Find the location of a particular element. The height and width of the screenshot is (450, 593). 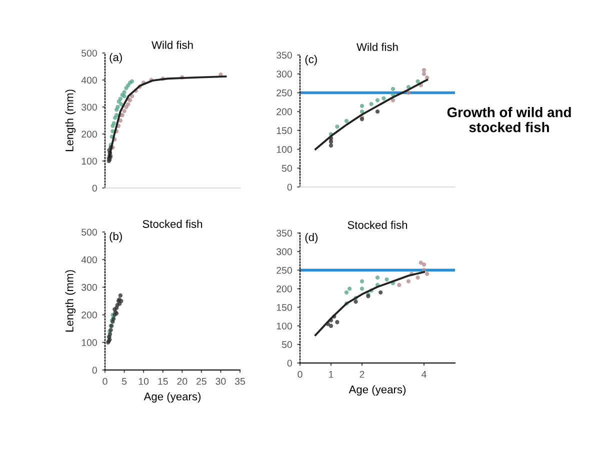

x-tick-label: 10 is located at coordinates (143, 381).